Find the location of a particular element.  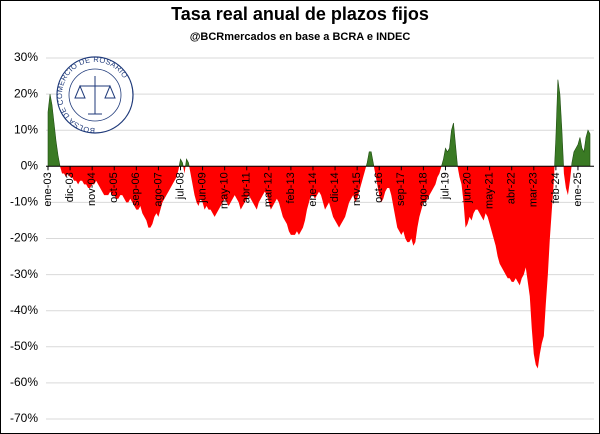

logo: BOLSA DE COMERCIO DE ROSARIO is located at coordinates (94, 95).